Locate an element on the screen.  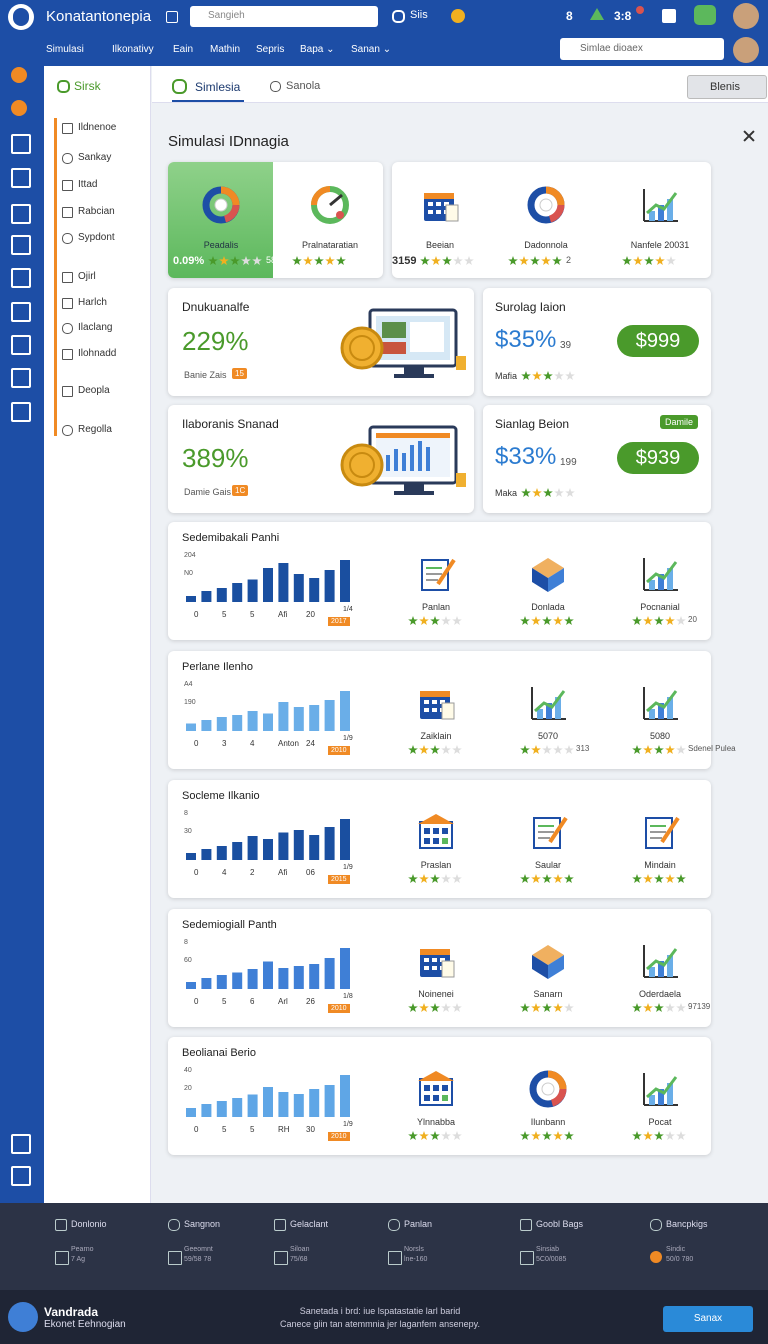
panel-item: Ilaclang is located at coordinates (95, 327).